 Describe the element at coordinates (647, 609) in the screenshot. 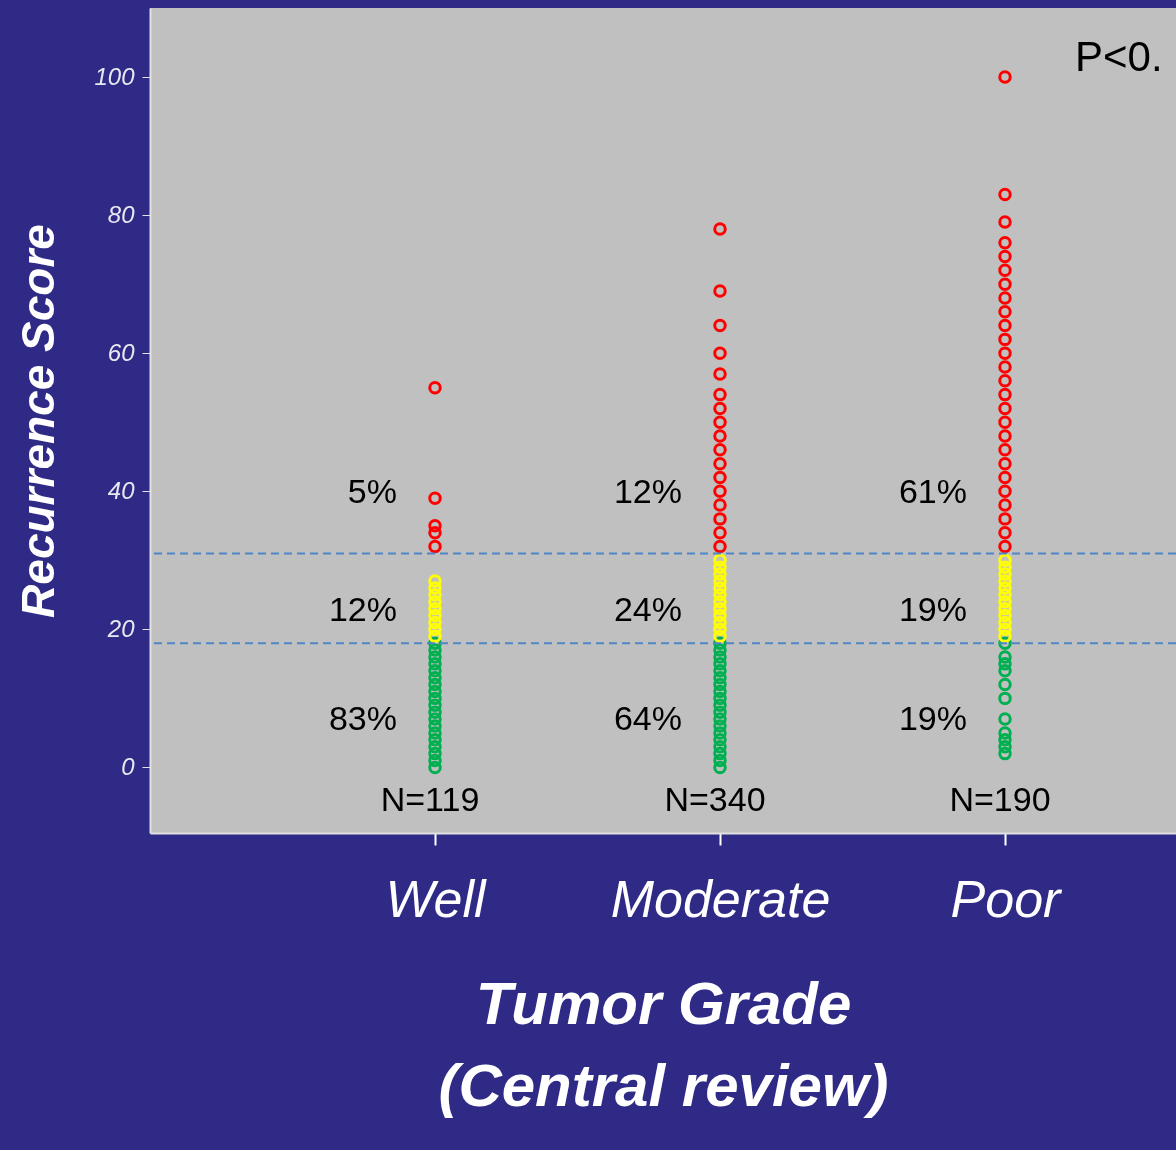

I see `annotation: 24%` at that location.